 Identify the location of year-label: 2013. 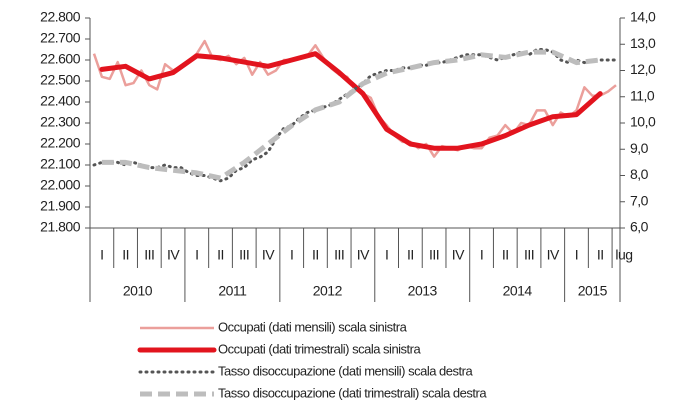
(423, 291).